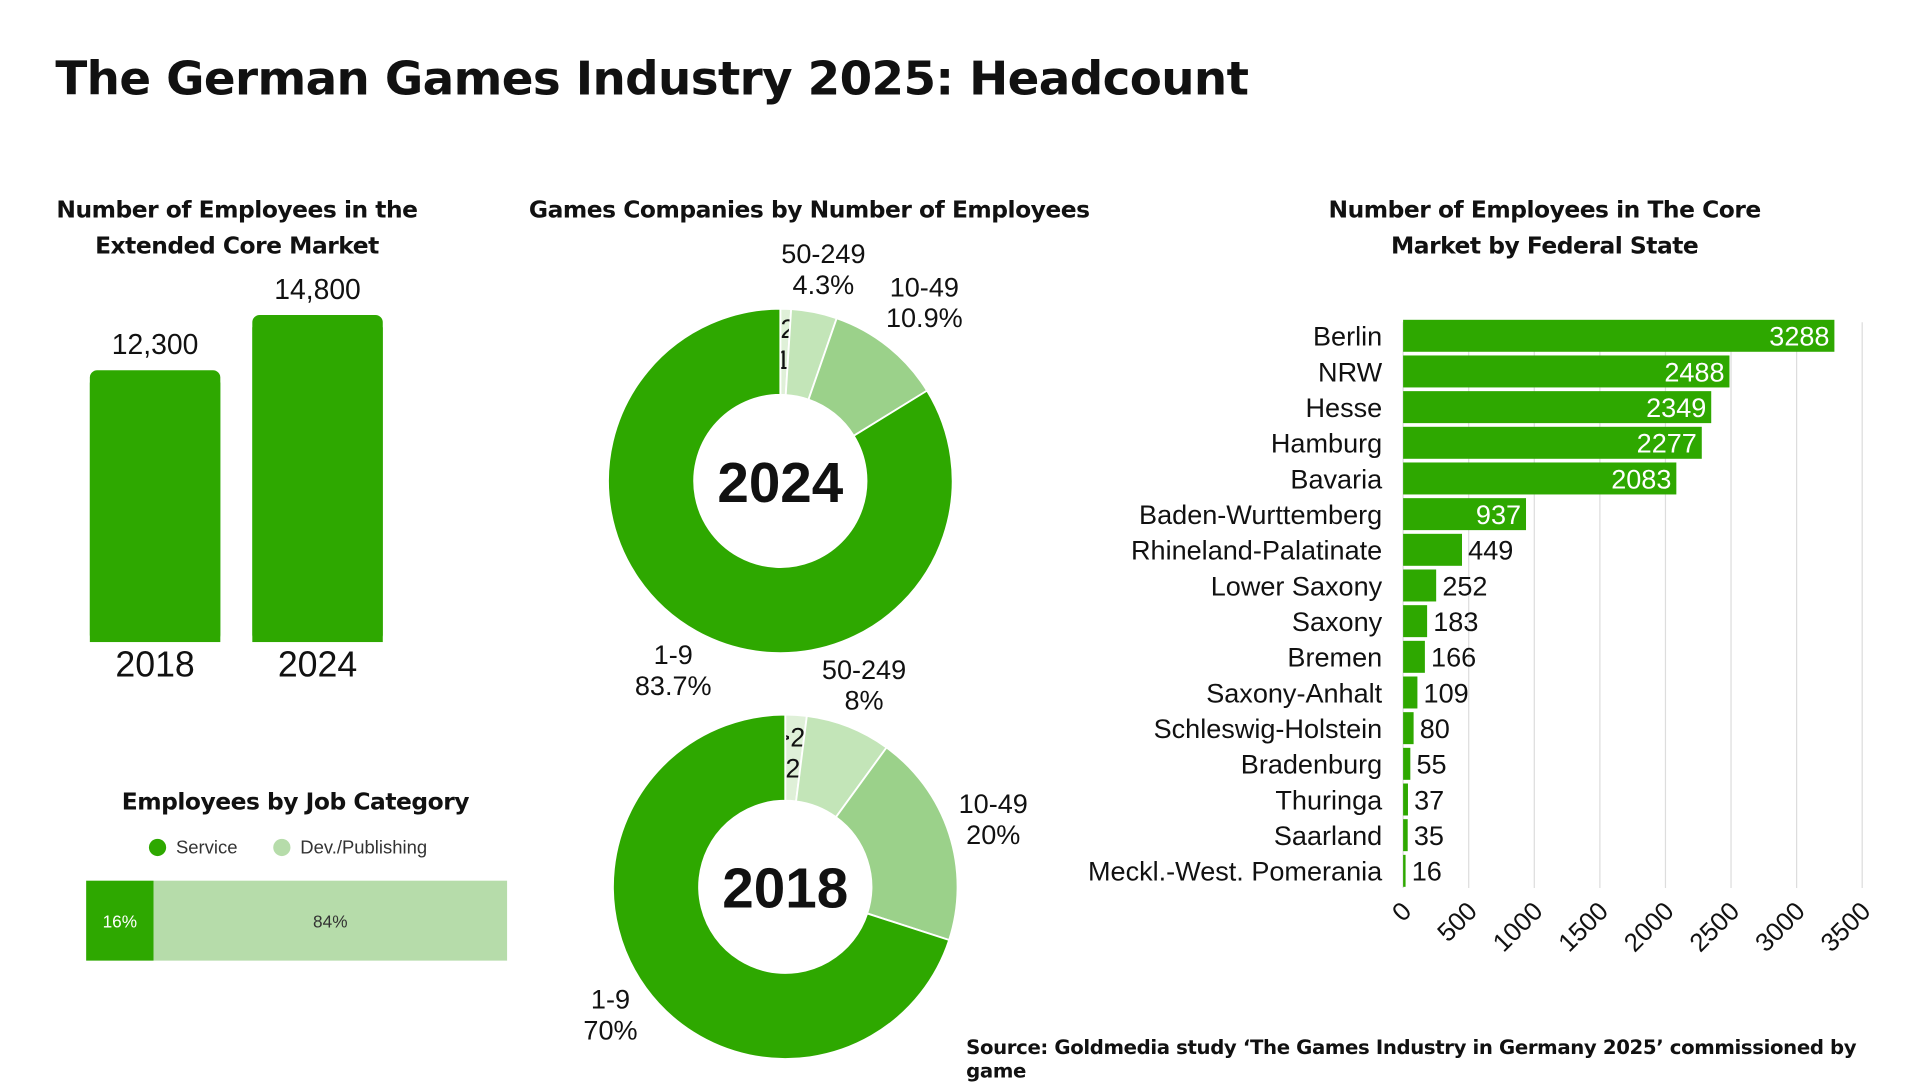 The height and width of the screenshot is (1082, 1920). Describe the element at coordinates (1404, 870) in the screenshot. I see `state-bar-Meckl.-West. Pomerania` at that location.